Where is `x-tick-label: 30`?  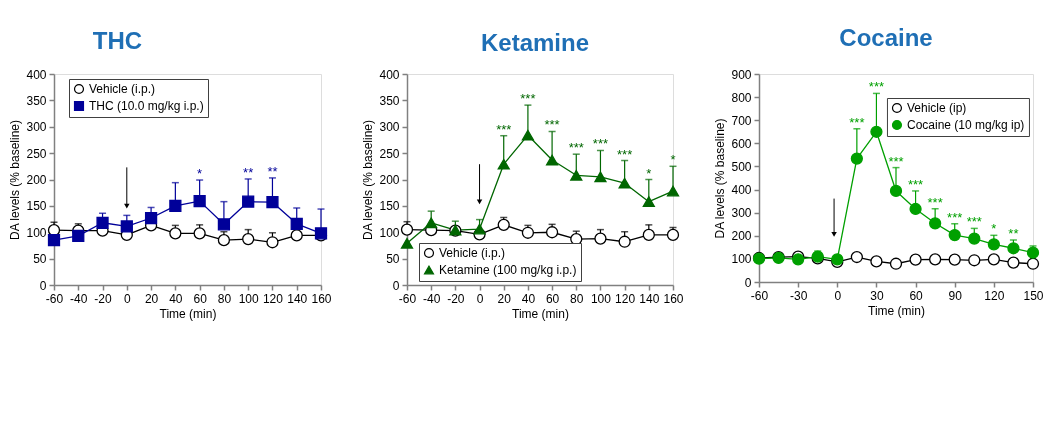
x-tick-label: 30 is located at coordinates (877, 295).